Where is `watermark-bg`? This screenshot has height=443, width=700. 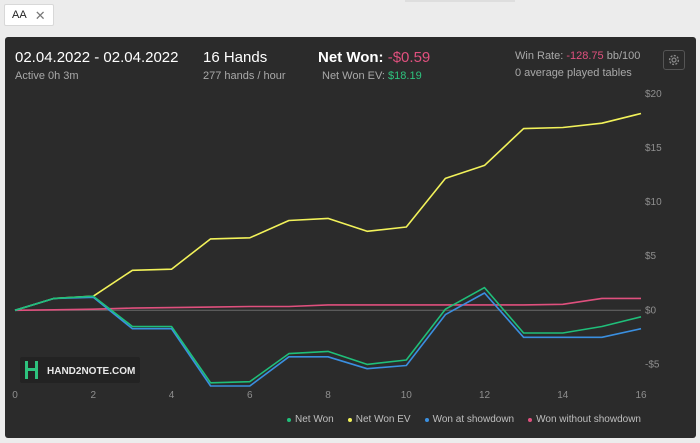 watermark-bg is located at coordinates (80, 370).